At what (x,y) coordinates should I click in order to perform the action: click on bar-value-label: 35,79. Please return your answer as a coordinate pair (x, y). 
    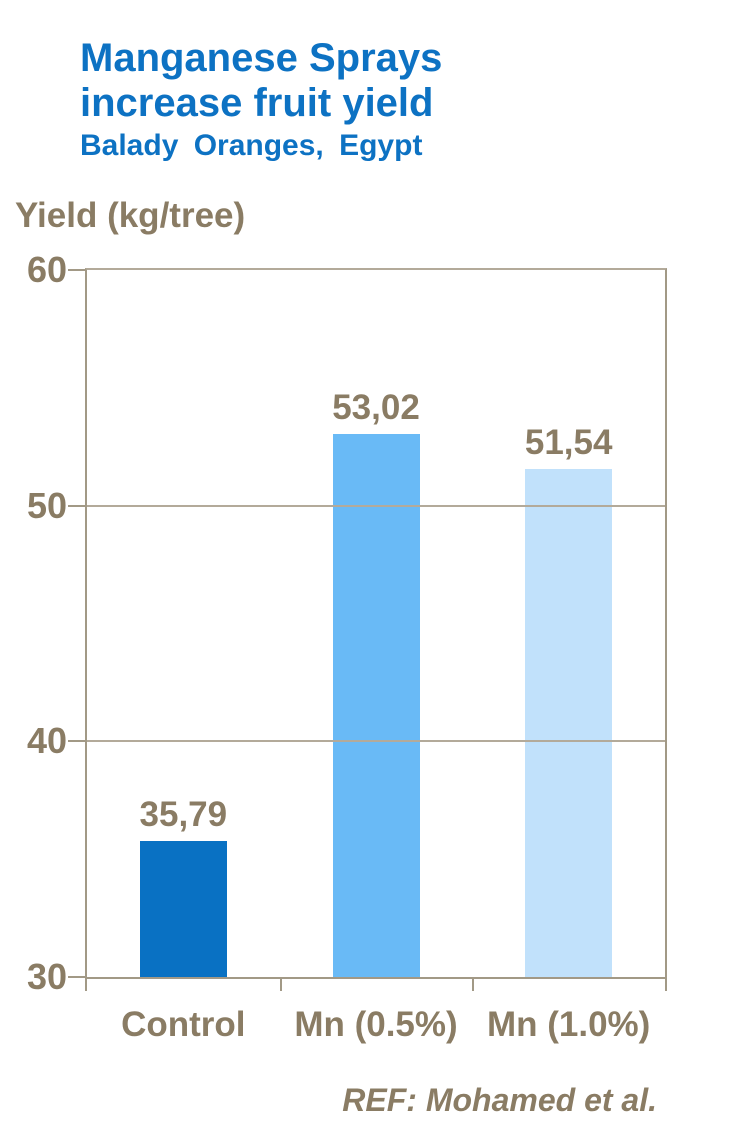
    Looking at the image, I should click on (183, 814).